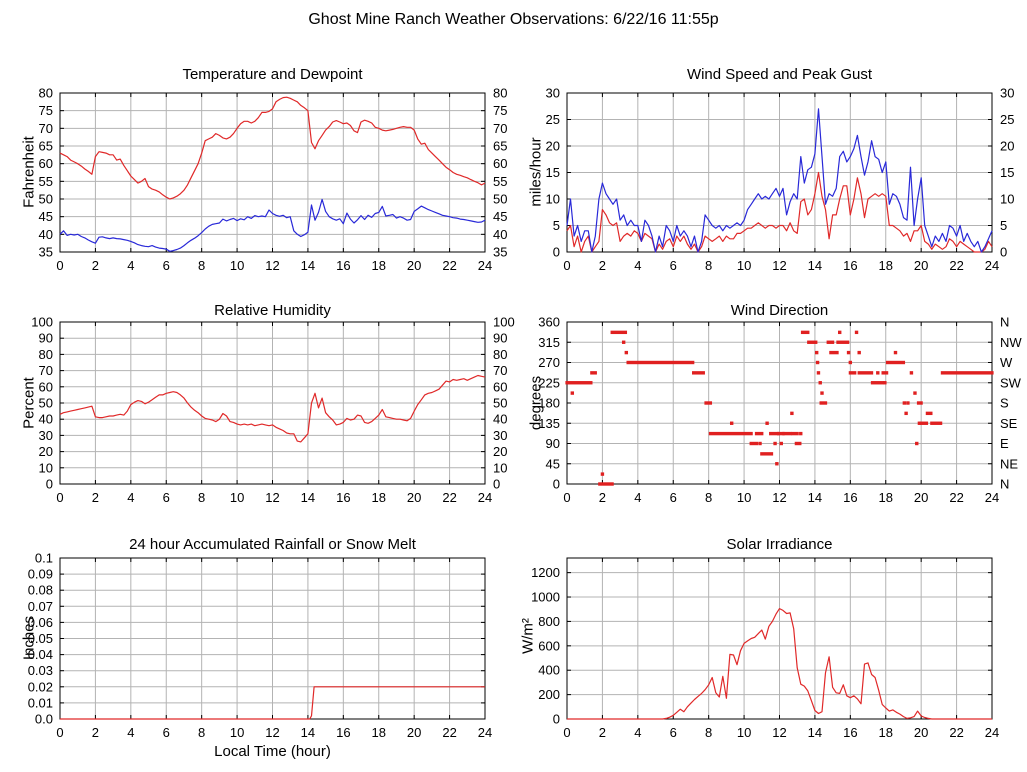 The image size is (1027, 772). I want to click on y-tick-label: 1200, so click(545, 572).